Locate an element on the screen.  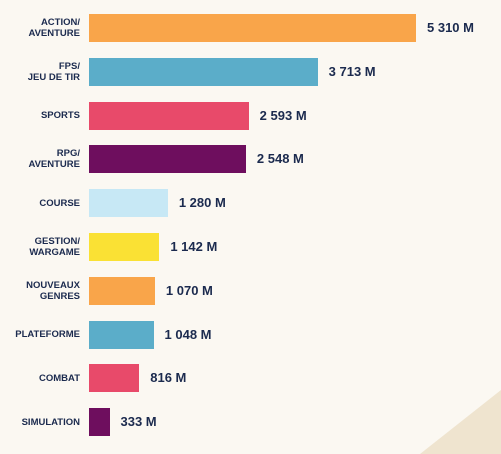
category-label: FPS/ JEU DE TIR is located at coordinates (53, 71).